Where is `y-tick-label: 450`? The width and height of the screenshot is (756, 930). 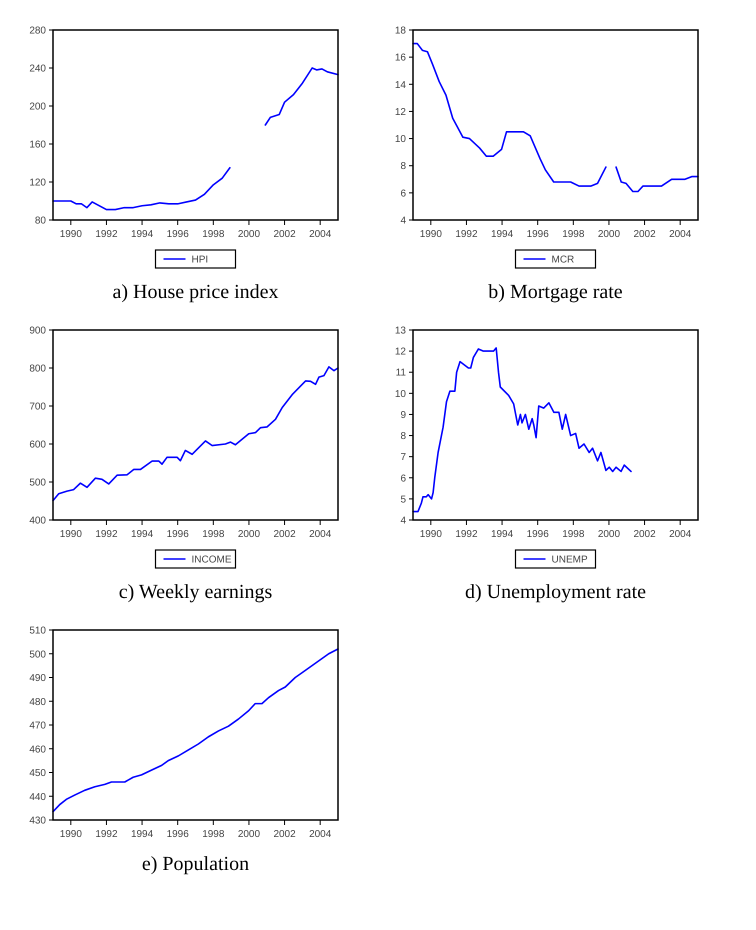 y-tick-label: 450 is located at coordinates (37, 773).